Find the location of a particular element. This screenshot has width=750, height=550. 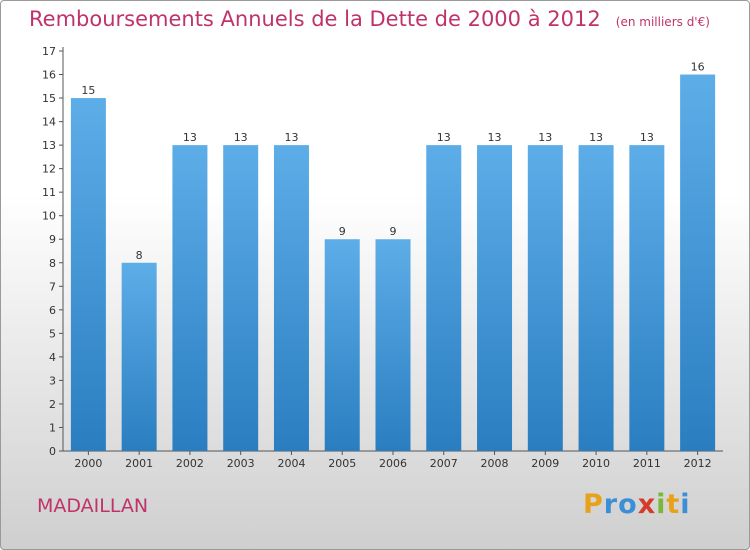

x-tick-label: 2003 is located at coordinates (241, 463).